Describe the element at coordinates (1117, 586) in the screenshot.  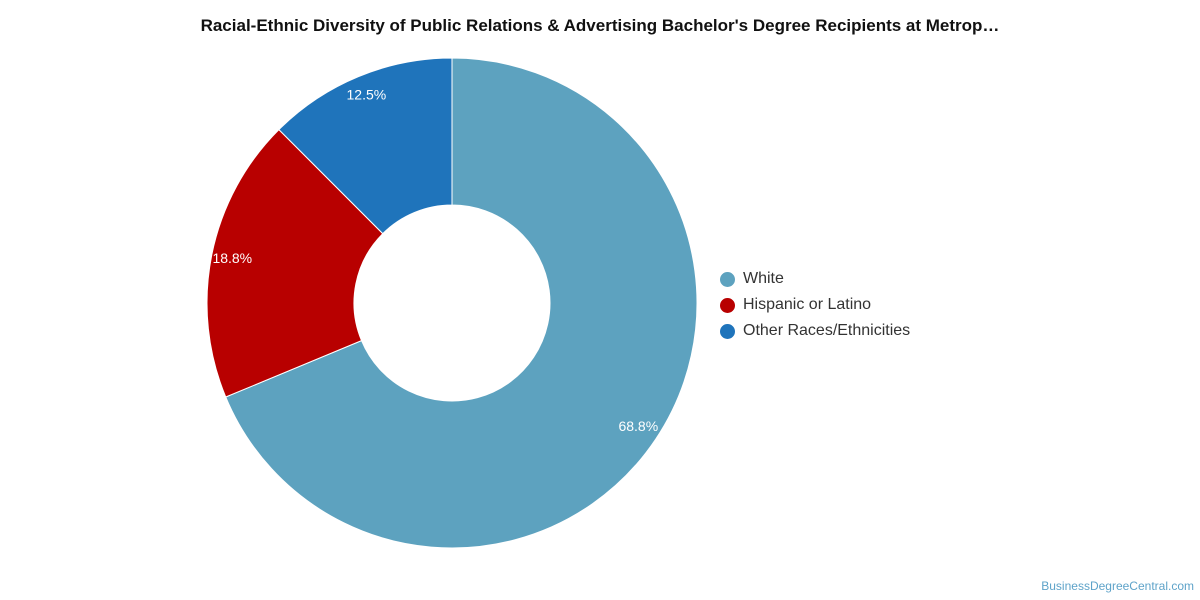
I see `watermark: BusinessDegreeCentral.com` at that location.